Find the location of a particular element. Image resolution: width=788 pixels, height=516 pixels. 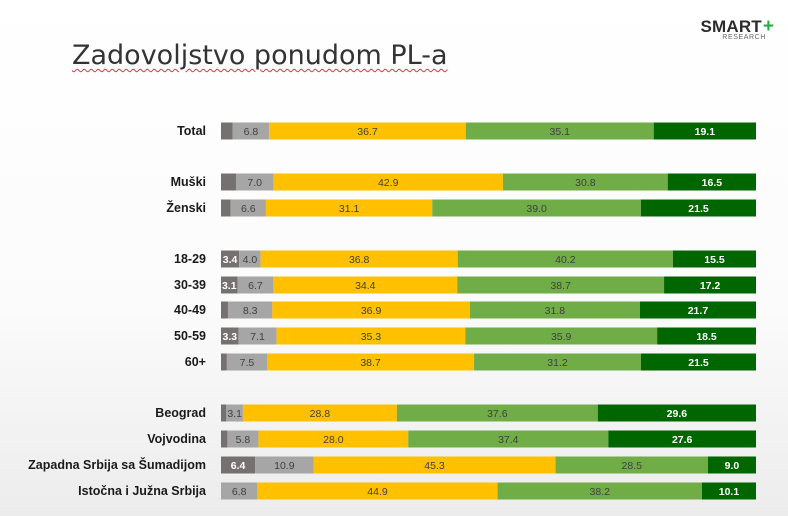

bar-segment-total-s1 is located at coordinates (227, 131).